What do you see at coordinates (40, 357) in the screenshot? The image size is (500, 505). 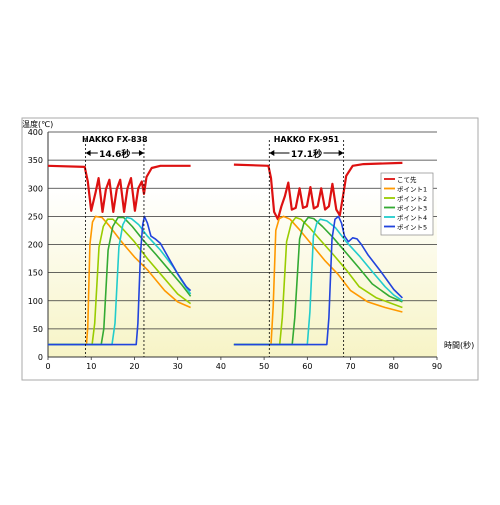 I see `y-tick-label: 0` at bounding box center [40, 357].